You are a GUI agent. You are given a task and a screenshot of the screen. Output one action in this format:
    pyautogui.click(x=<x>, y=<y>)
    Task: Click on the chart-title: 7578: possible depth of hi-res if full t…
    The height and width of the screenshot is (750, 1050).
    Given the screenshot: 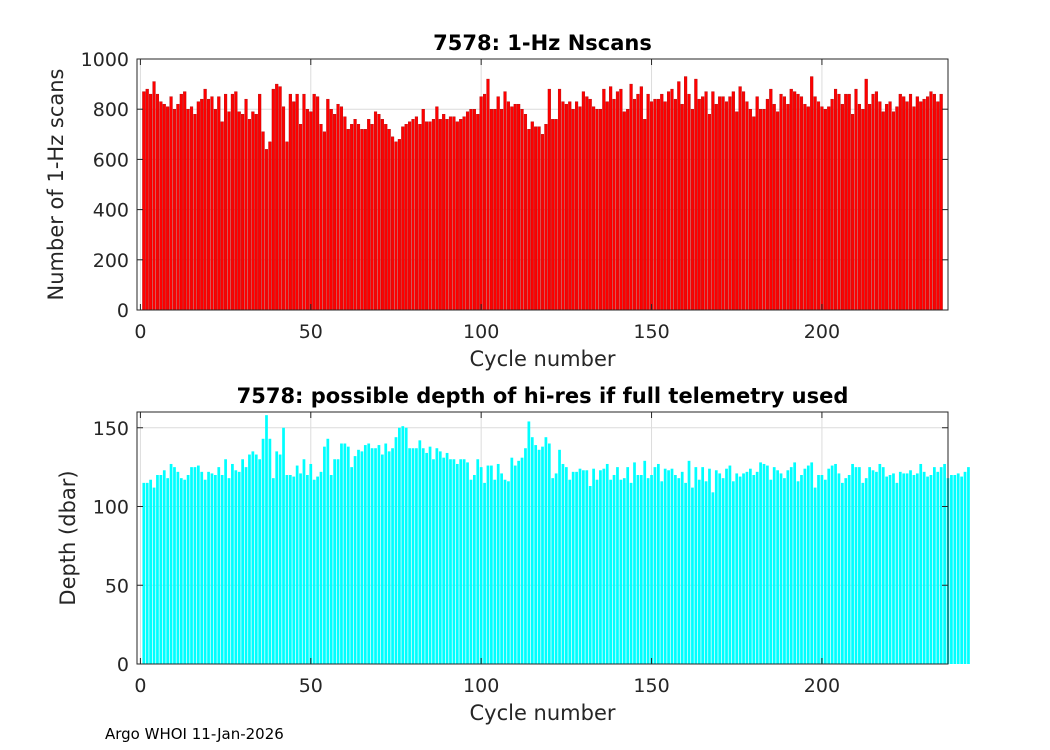 What is the action you would take?
    pyautogui.click(x=543, y=396)
    